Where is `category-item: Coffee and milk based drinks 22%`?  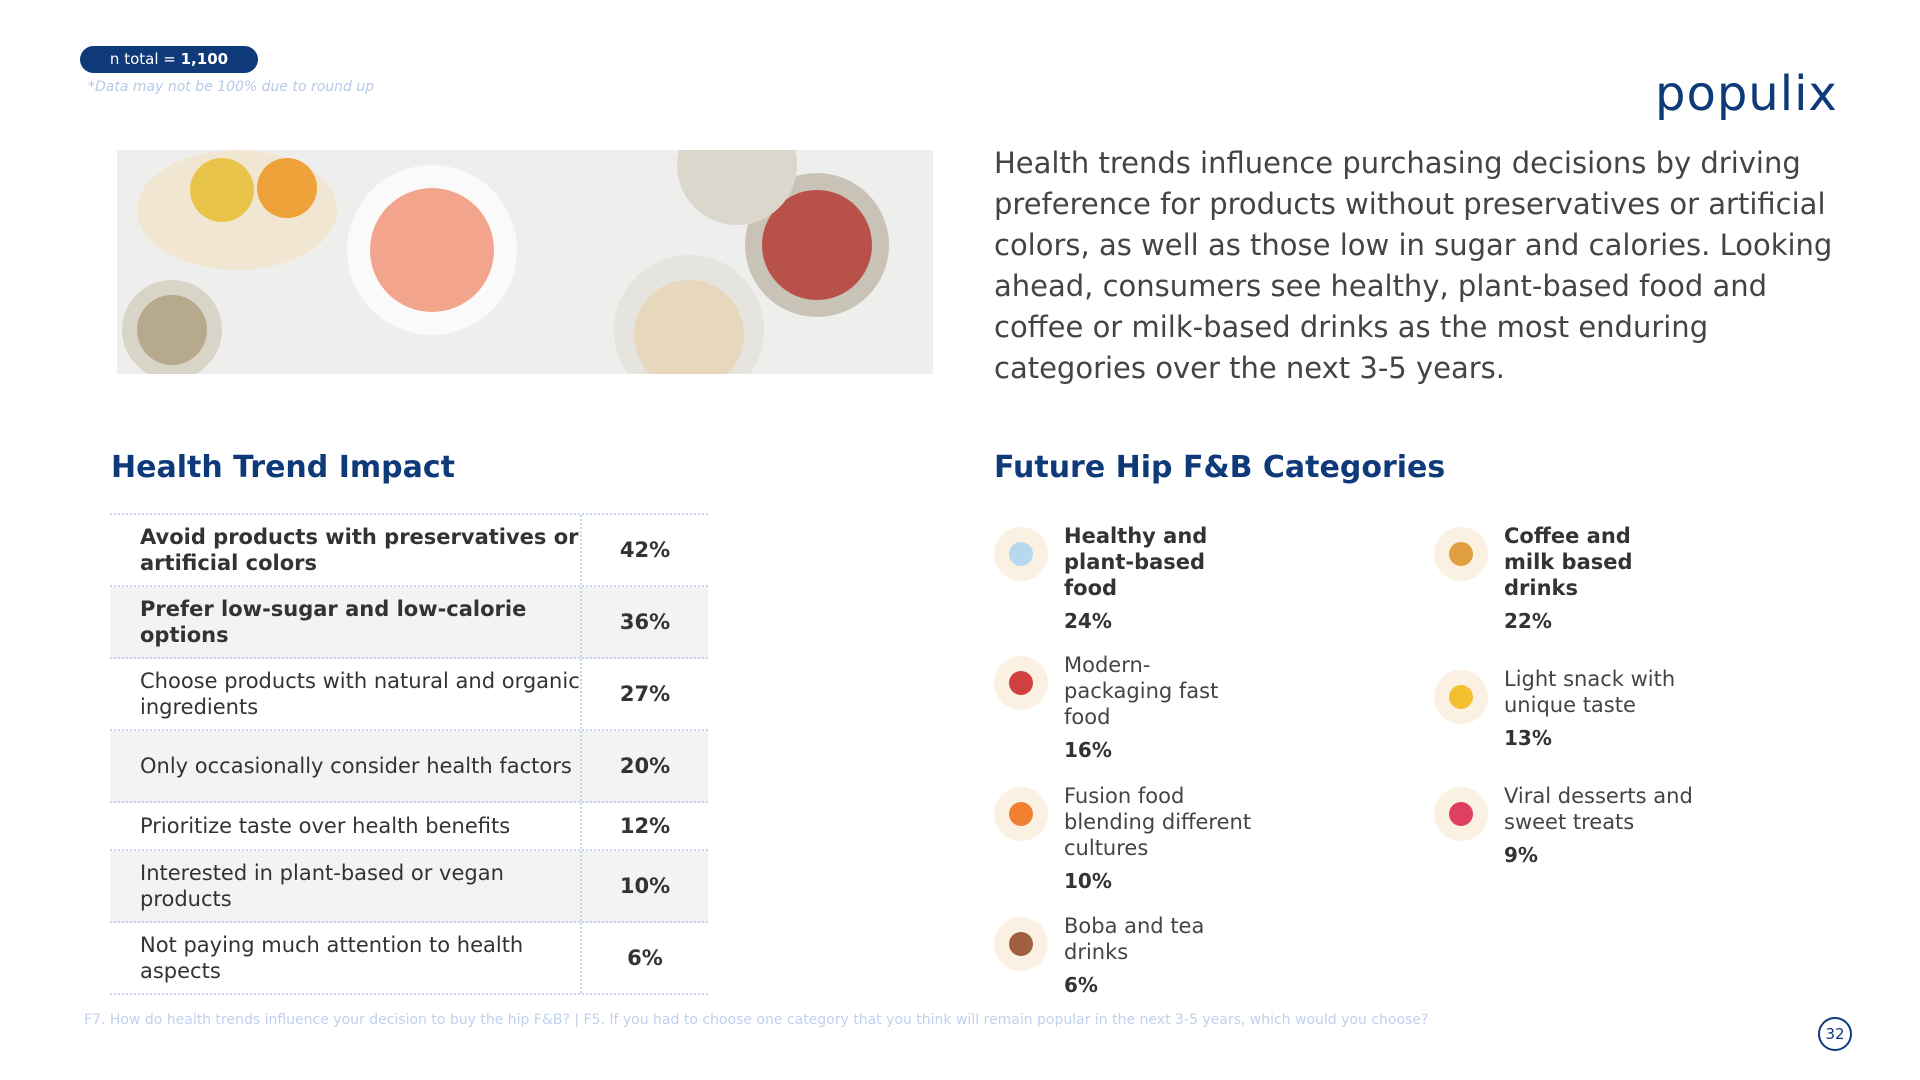 category-item: Coffee and milk based drinks 22% is located at coordinates (1634, 578).